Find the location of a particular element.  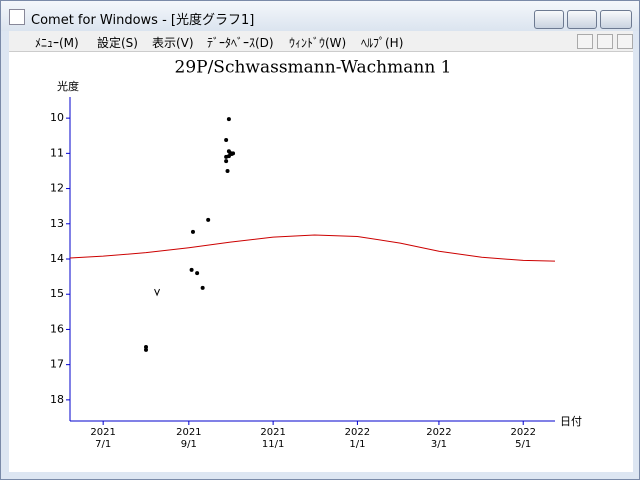

y-tick-label: 11 is located at coordinates (57, 152).